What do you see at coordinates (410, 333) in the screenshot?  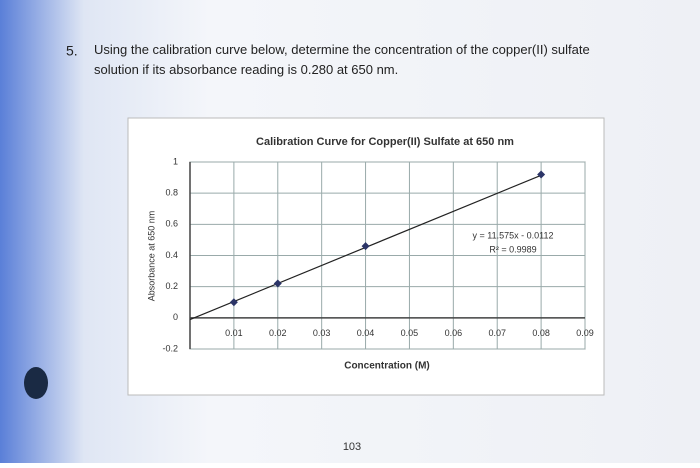 I see `x-tick-label: 0.05` at bounding box center [410, 333].